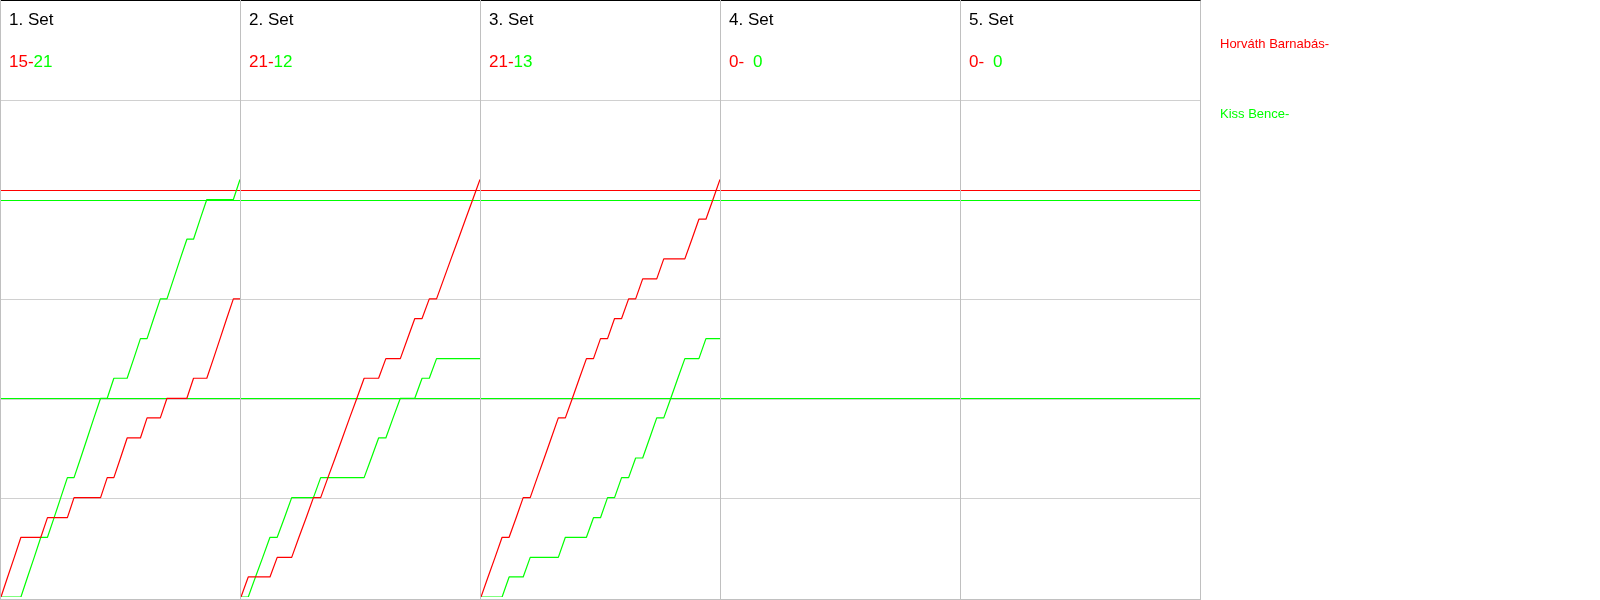  Describe the element at coordinates (31, 20) in the screenshot. I see `chart-title: 1. Set` at that location.